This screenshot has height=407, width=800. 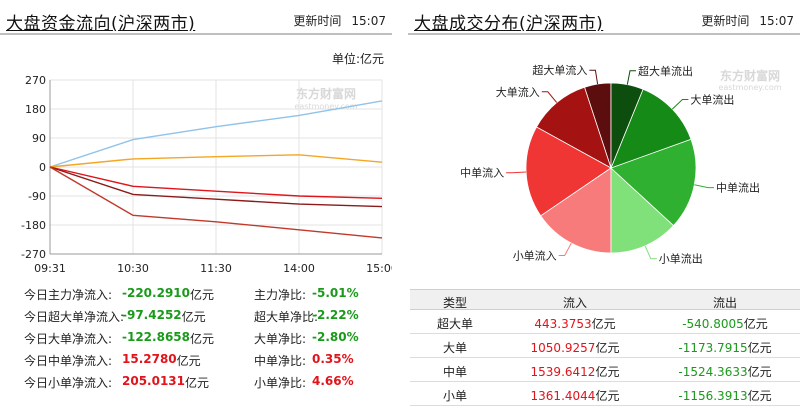 I want to click on distribution-title: 大盘成交分布(沪深两市), so click(x=509, y=24).